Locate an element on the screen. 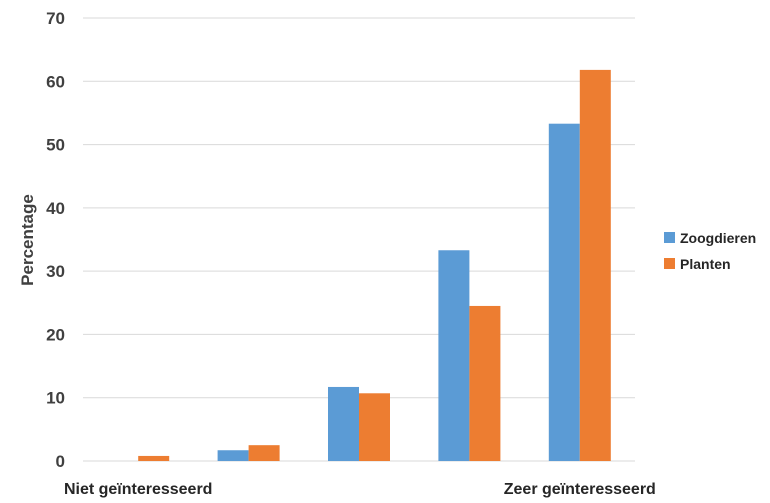 This screenshot has height=503, width=770. legend-label: Zoogdieren is located at coordinates (718, 238).